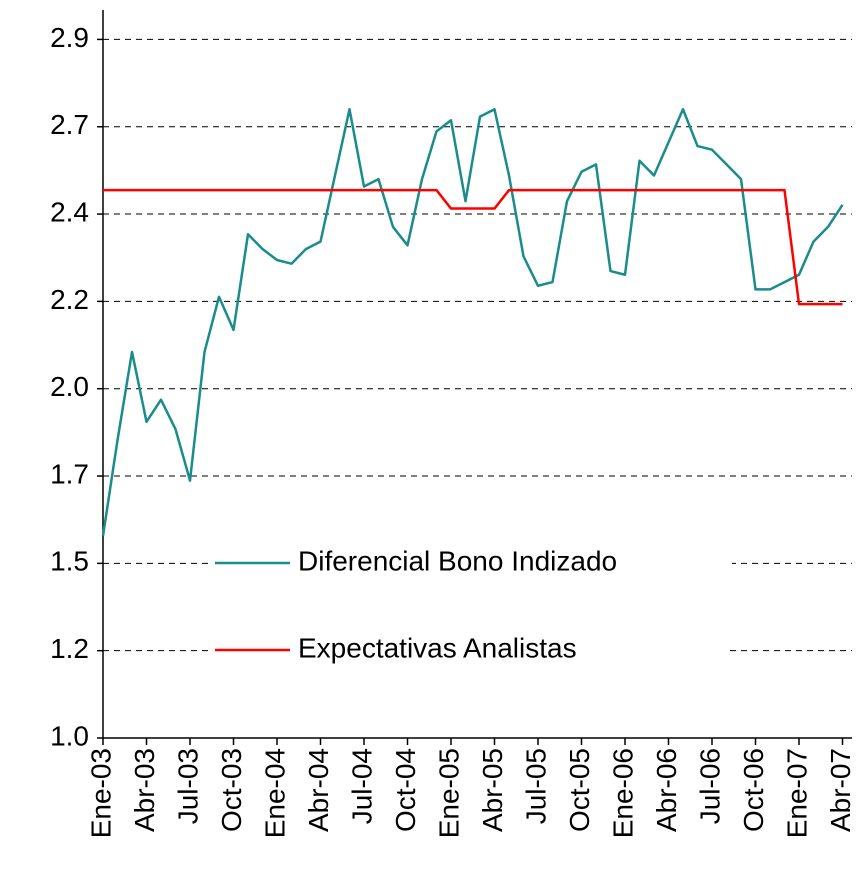  I want to click on legend-label: Diferencial Bono Indizado, so click(457, 560).